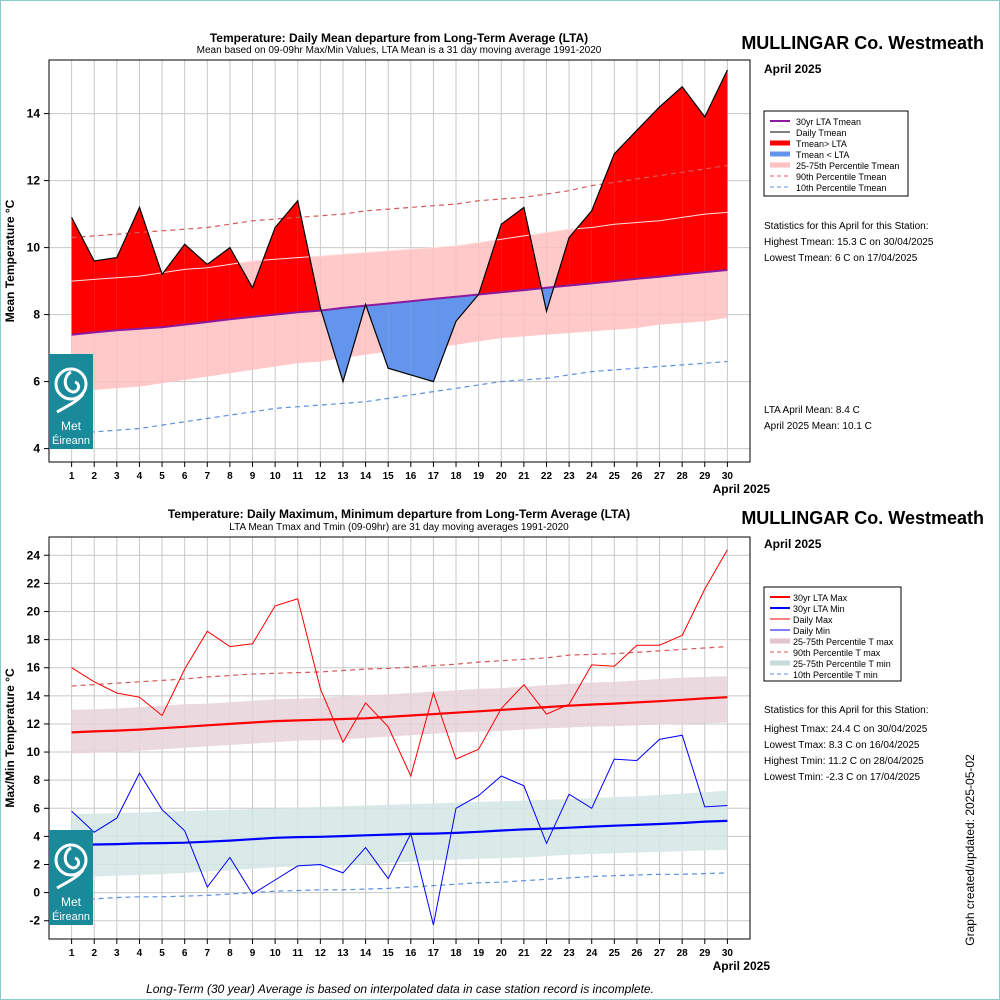 The image size is (1000, 1000). What do you see at coordinates (185, 476) in the screenshot?
I see `x-tick-label: 6` at bounding box center [185, 476].